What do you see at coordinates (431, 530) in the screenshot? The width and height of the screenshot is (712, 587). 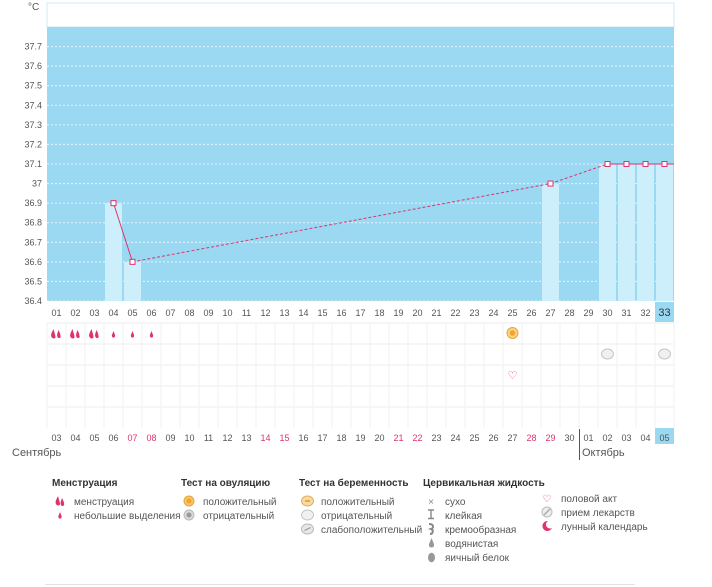 I see `creamy-icon` at bounding box center [431, 530].